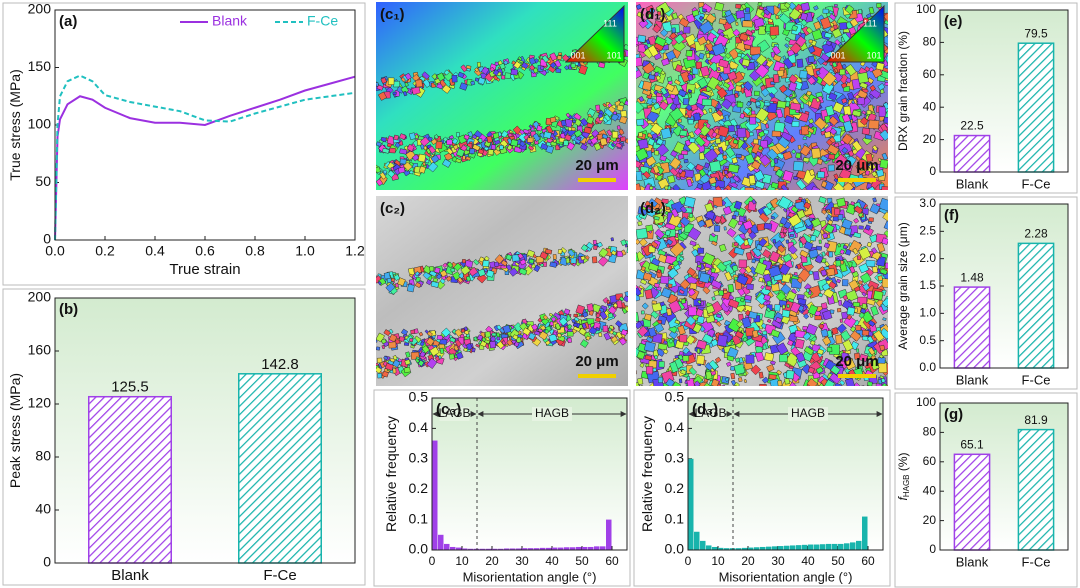  I want to click on panel-label: (e), so click(953, 21).